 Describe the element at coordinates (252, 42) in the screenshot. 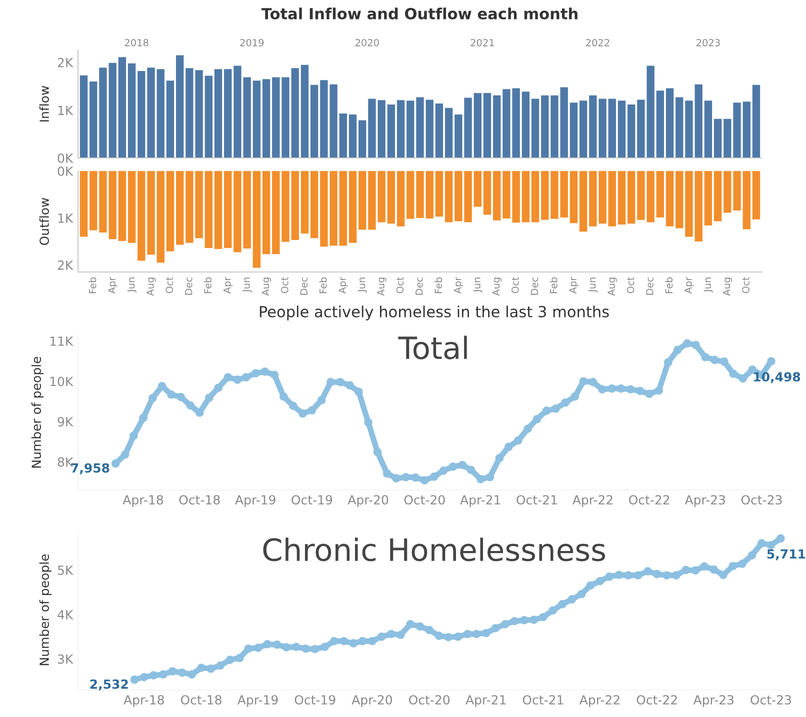

I see `text: 2019` at that location.